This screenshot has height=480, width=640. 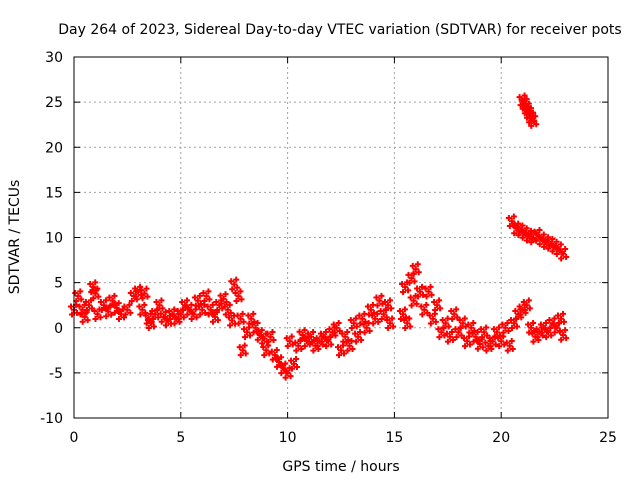 I want to click on x-tick-label: 5, so click(x=180, y=438).